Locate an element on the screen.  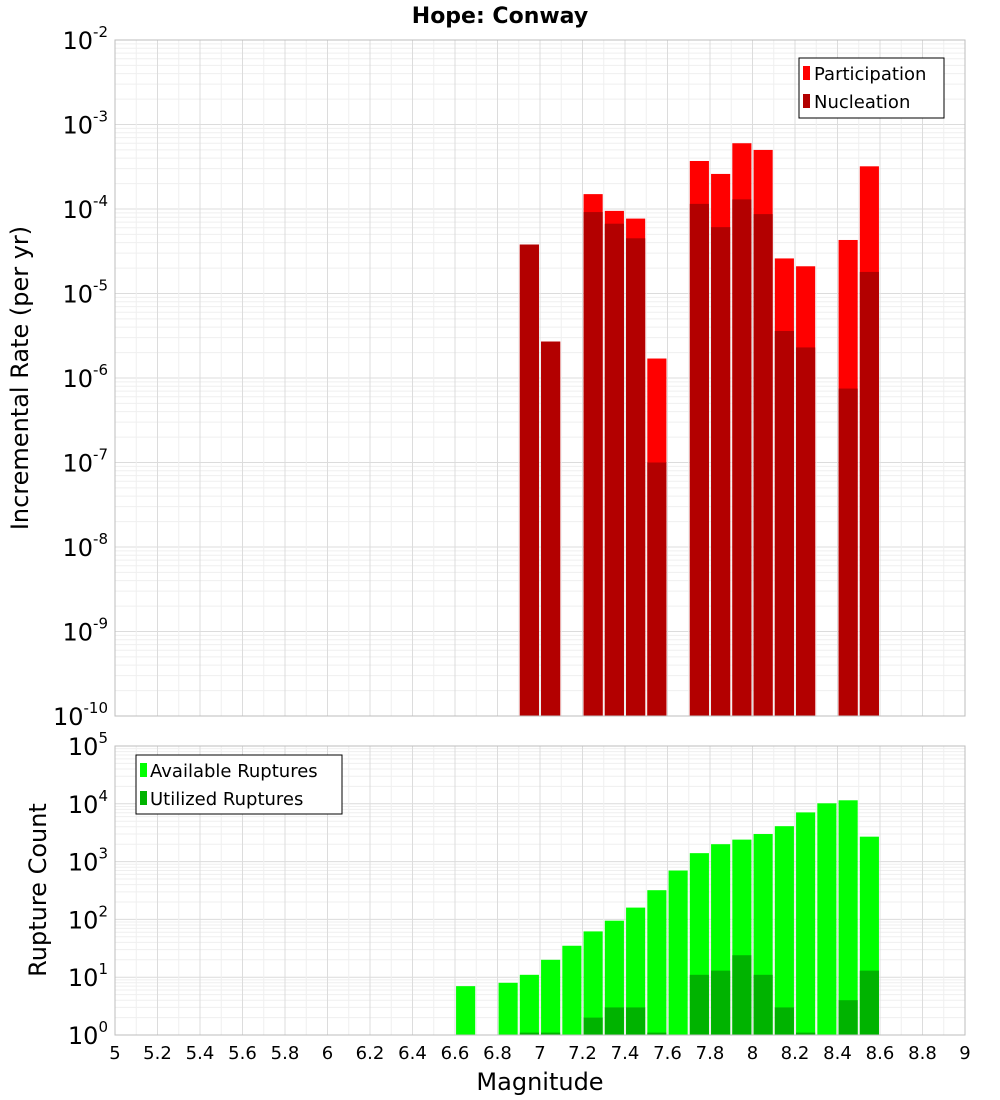
x-tick-label: 9 is located at coordinates (964, 1053).